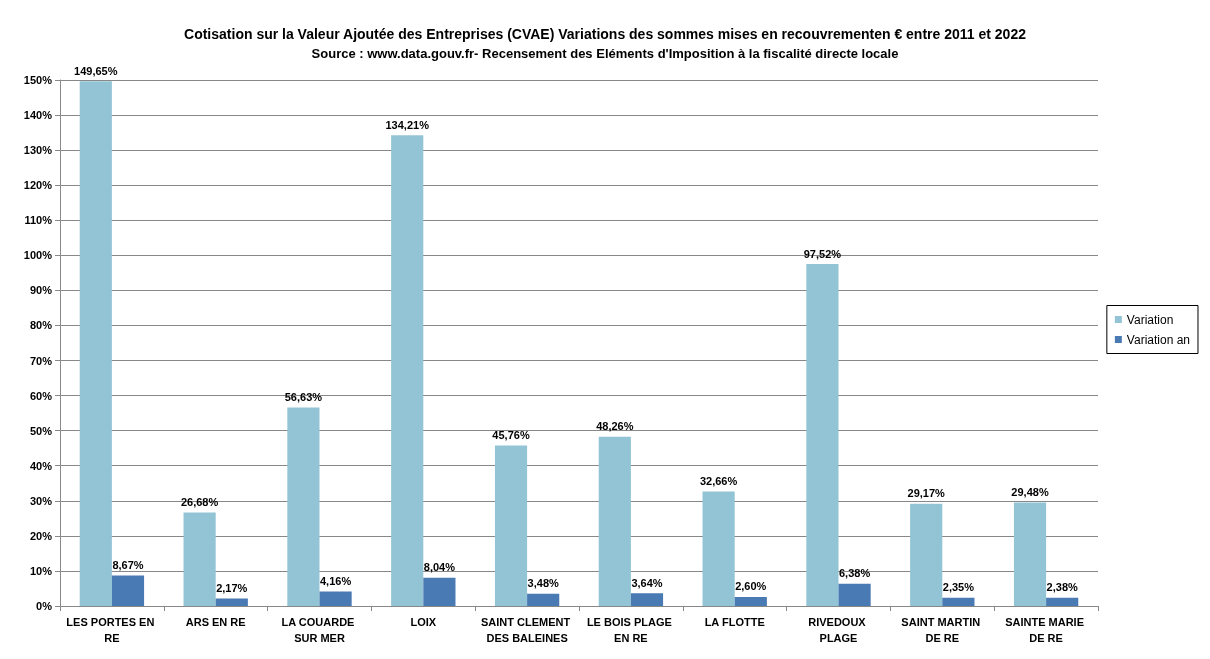 Image resolution: width=1210 pixels, height=659 pixels. Describe the element at coordinates (41, 535) in the screenshot. I see `y-tick-label: 20%` at that location.